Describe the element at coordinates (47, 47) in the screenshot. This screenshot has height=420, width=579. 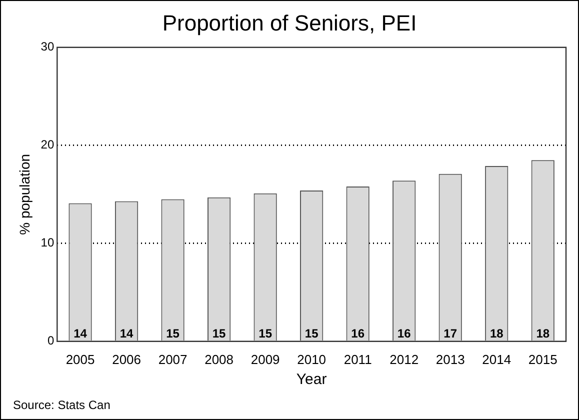
I see `y-tick-label: 30` at that location.